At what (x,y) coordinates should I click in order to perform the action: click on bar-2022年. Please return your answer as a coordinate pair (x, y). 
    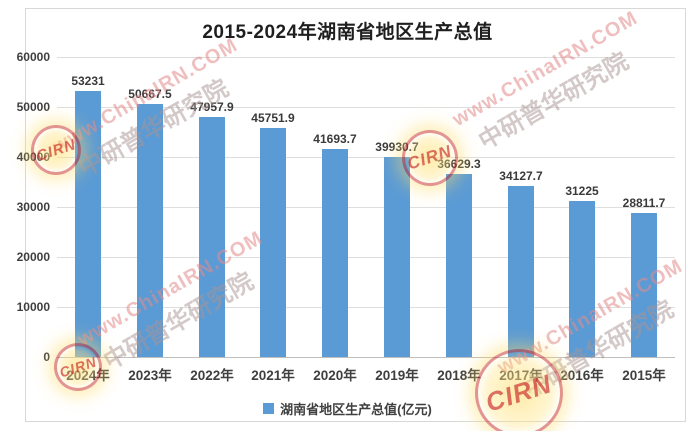
    Looking at the image, I should click on (212, 237).